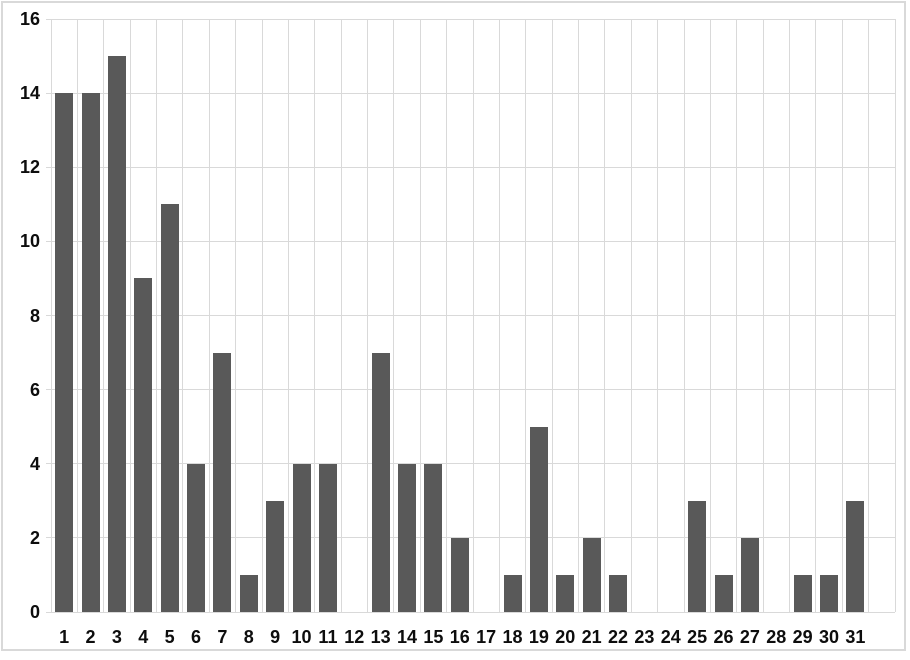  What do you see at coordinates (116, 637) in the screenshot?
I see `x-axis-tick-label: 3` at bounding box center [116, 637].